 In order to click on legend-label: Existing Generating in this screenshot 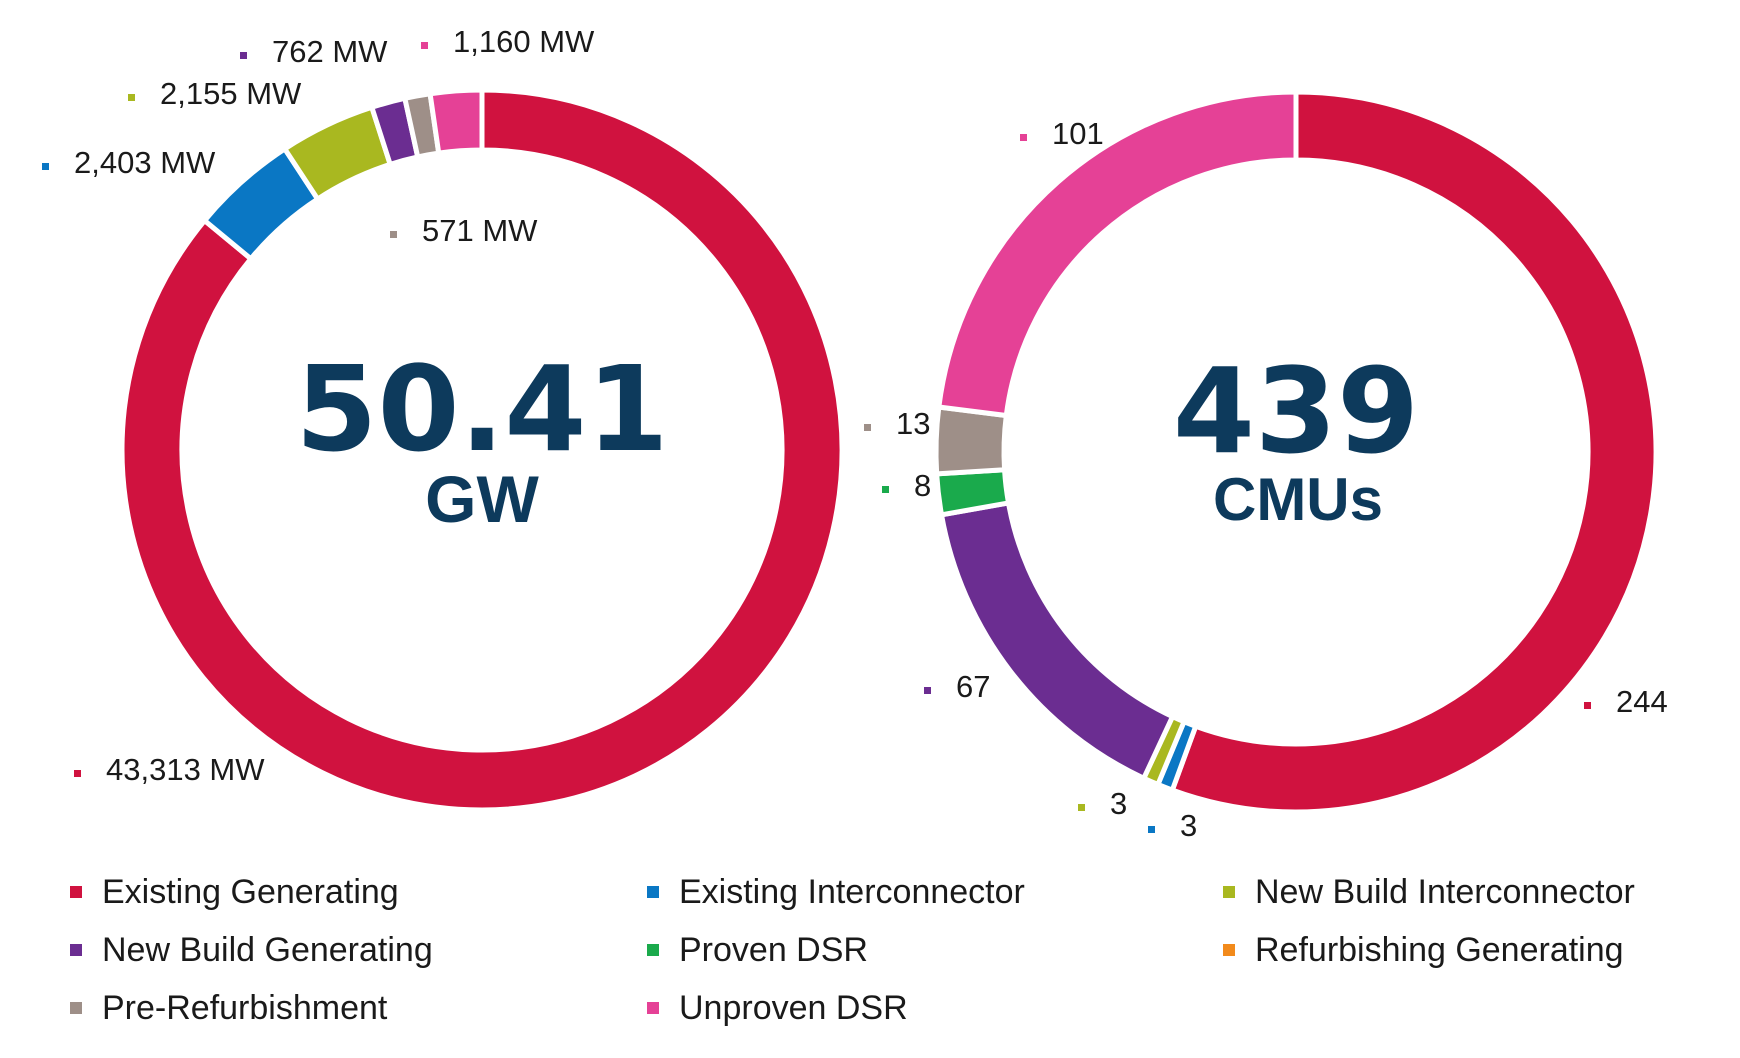, I will do `click(250, 891)`.